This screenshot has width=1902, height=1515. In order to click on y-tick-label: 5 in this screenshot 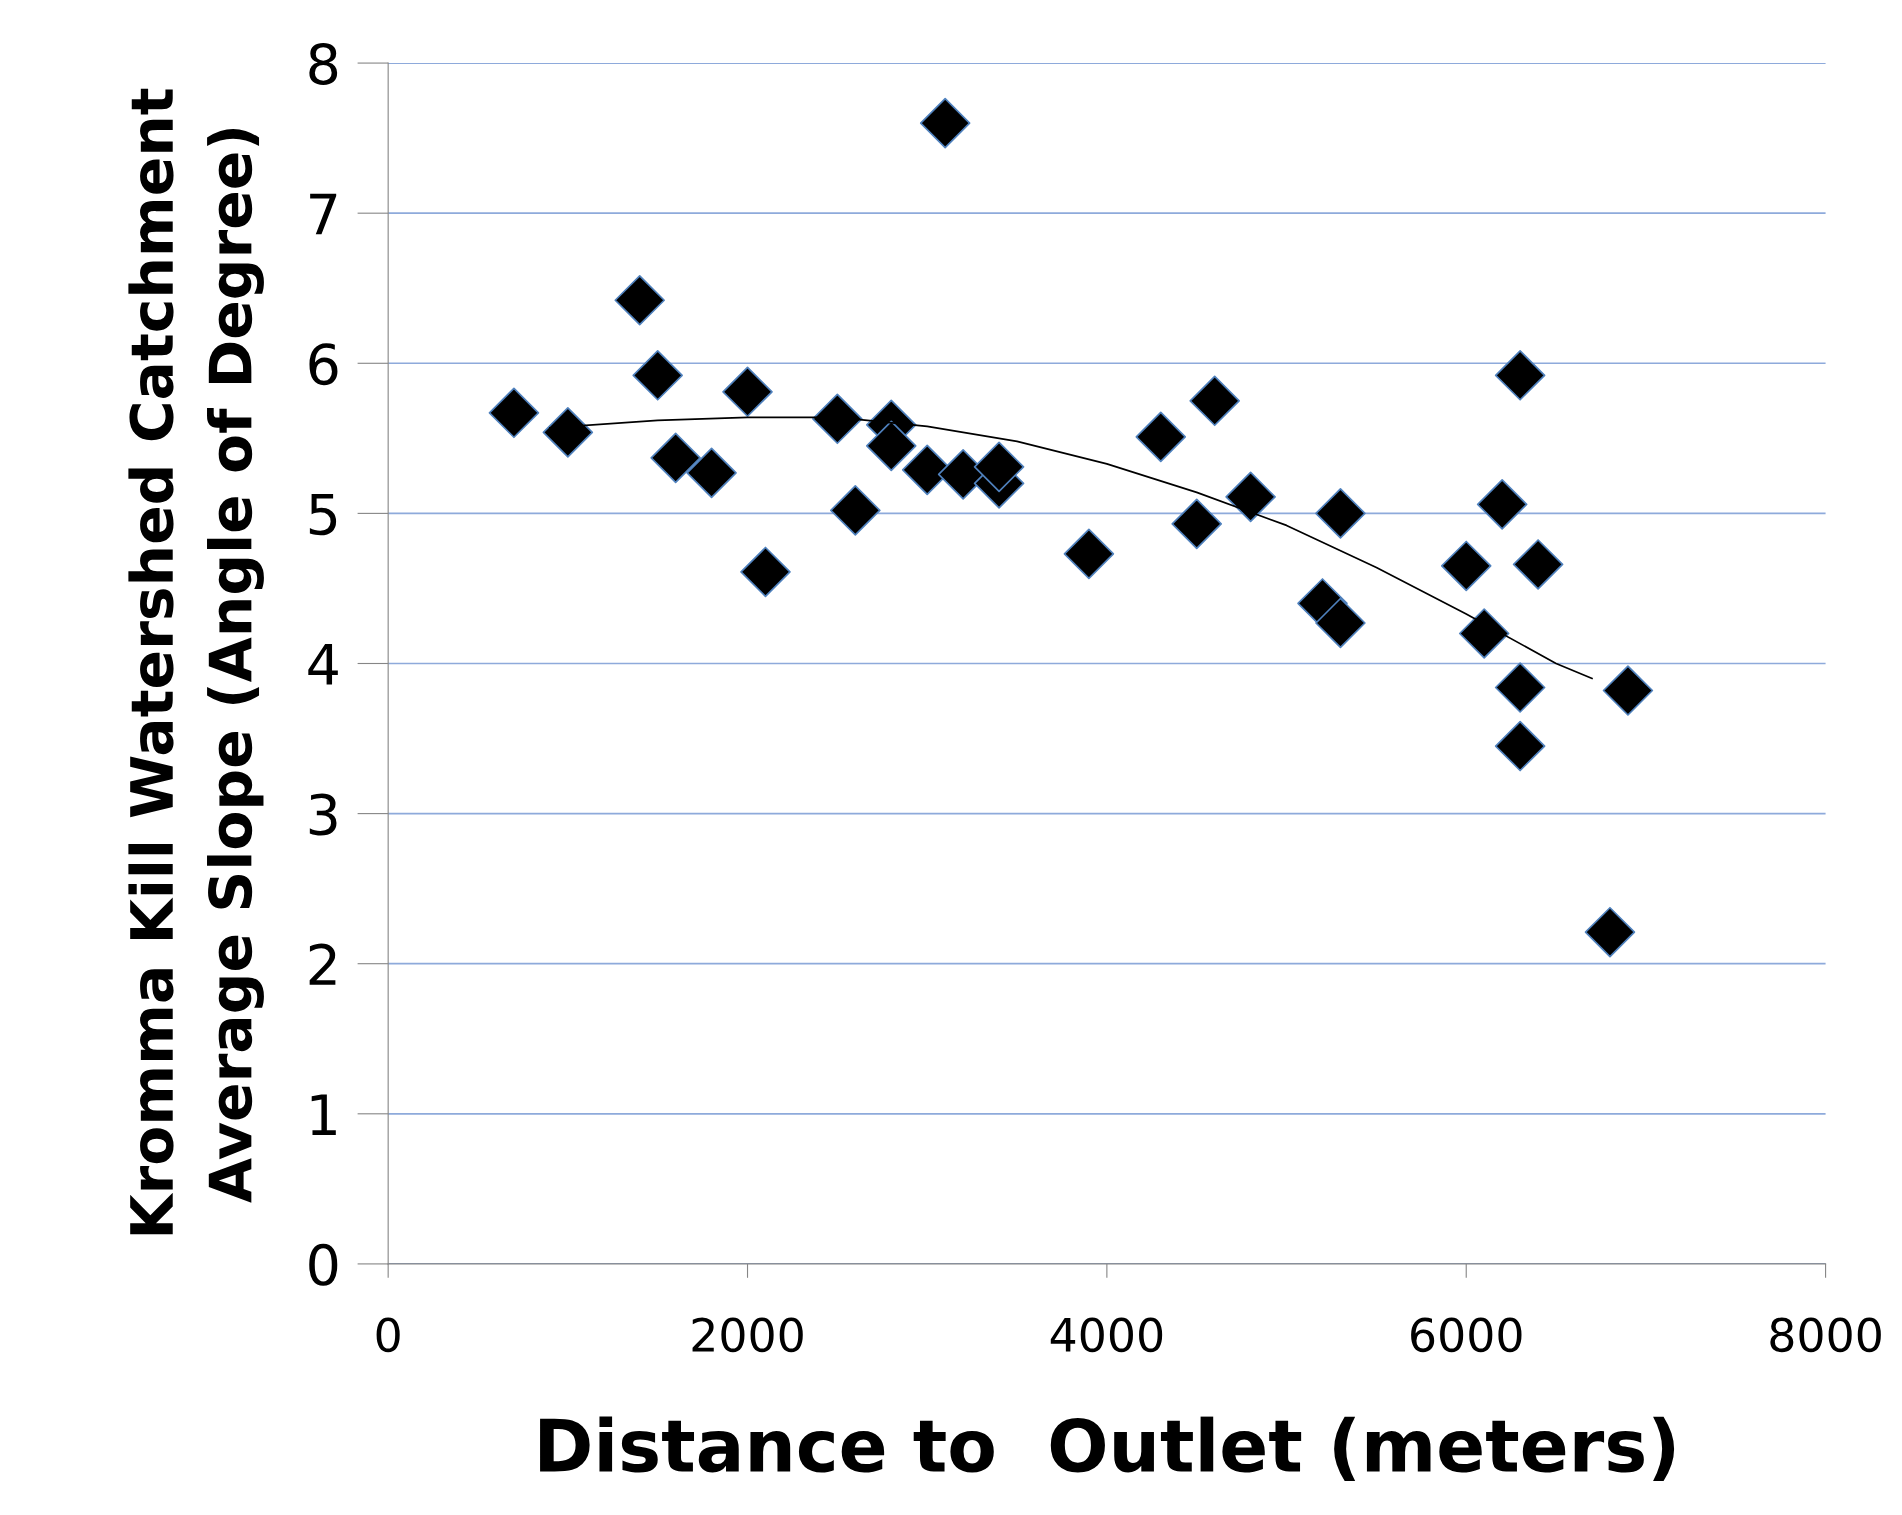, I will do `click(323, 514)`.